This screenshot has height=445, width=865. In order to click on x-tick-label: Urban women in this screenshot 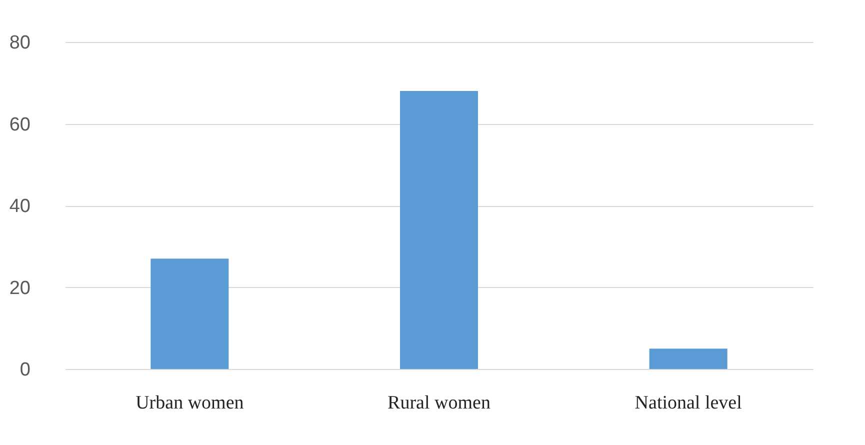, I will do `click(190, 403)`.